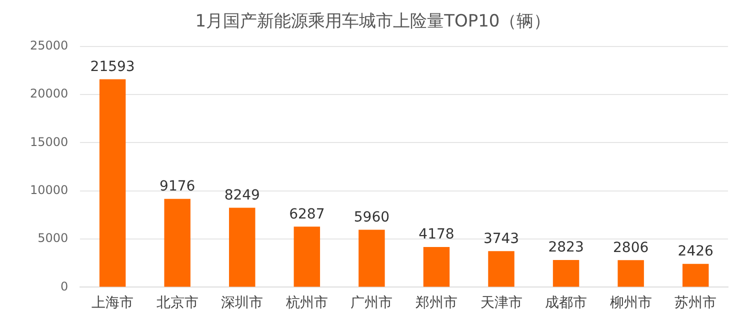  What do you see at coordinates (566, 248) in the screenshot?
I see `data-label: 2823` at bounding box center [566, 248].